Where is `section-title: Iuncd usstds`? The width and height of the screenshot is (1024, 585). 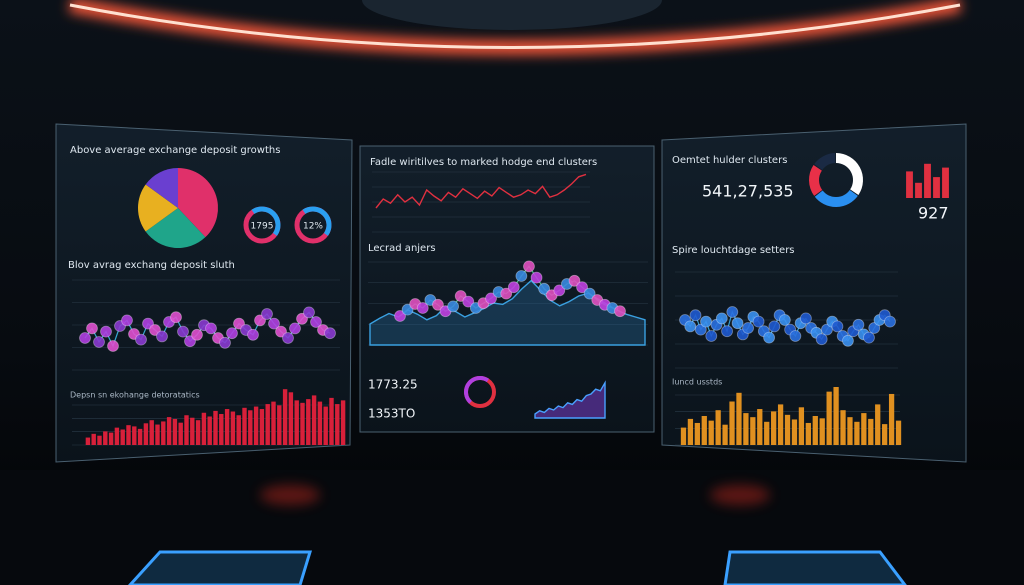 section-title: Iuncd usstds is located at coordinates (697, 382).